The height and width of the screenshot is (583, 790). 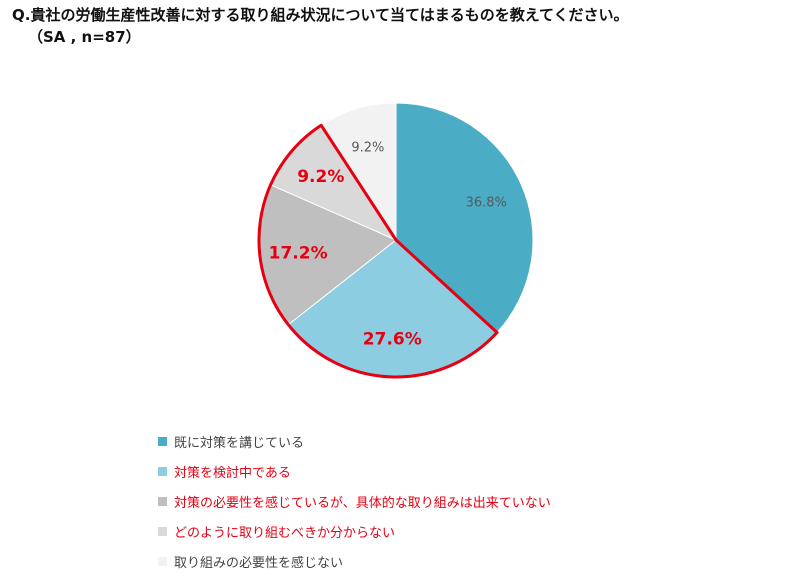 What do you see at coordinates (84, 37) in the screenshot?
I see `sample-info: （SA , n=87）` at bounding box center [84, 37].